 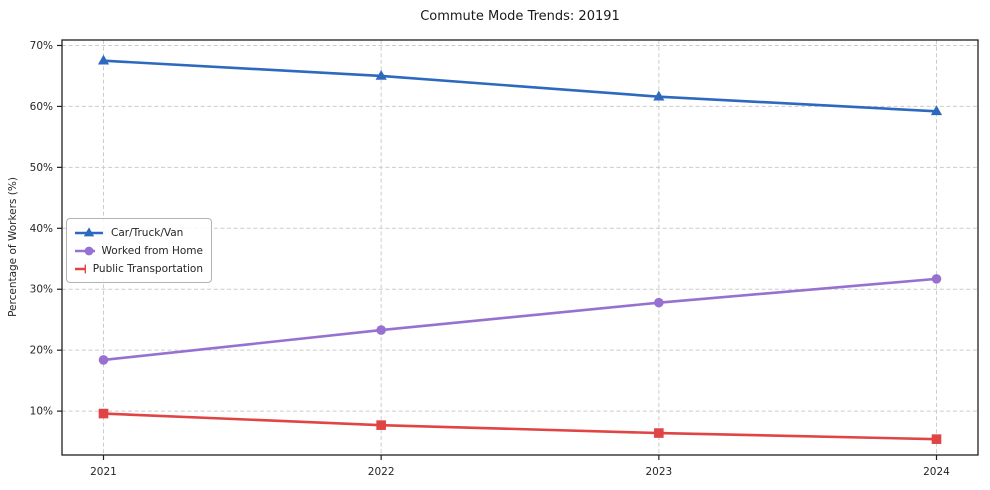 I want to click on y-tick-label: 20%, so click(x=41, y=351).